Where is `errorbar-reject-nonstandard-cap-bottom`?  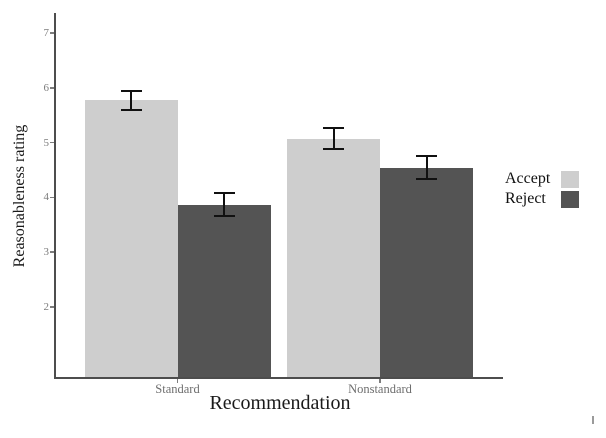
errorbar-reject-nonstandard-cap-bottom is located at coordinates (426, 179).